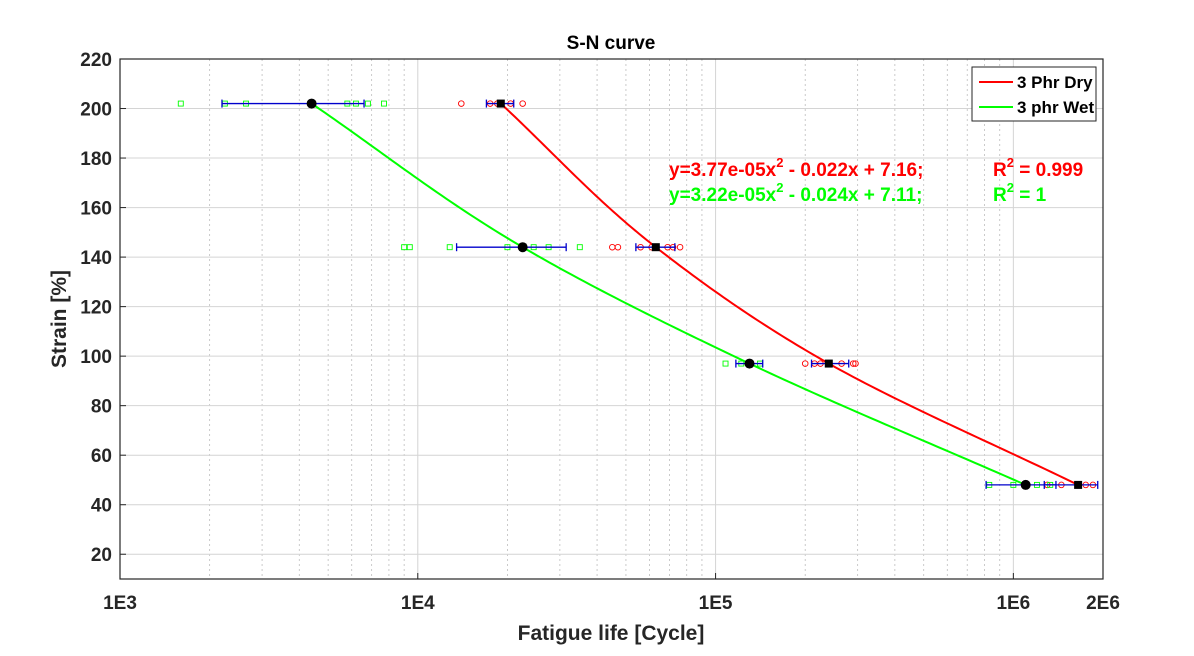  Describe the element at coordinates (96, 308) in the screenshot. I see `y-tick-label: 120` at that location.